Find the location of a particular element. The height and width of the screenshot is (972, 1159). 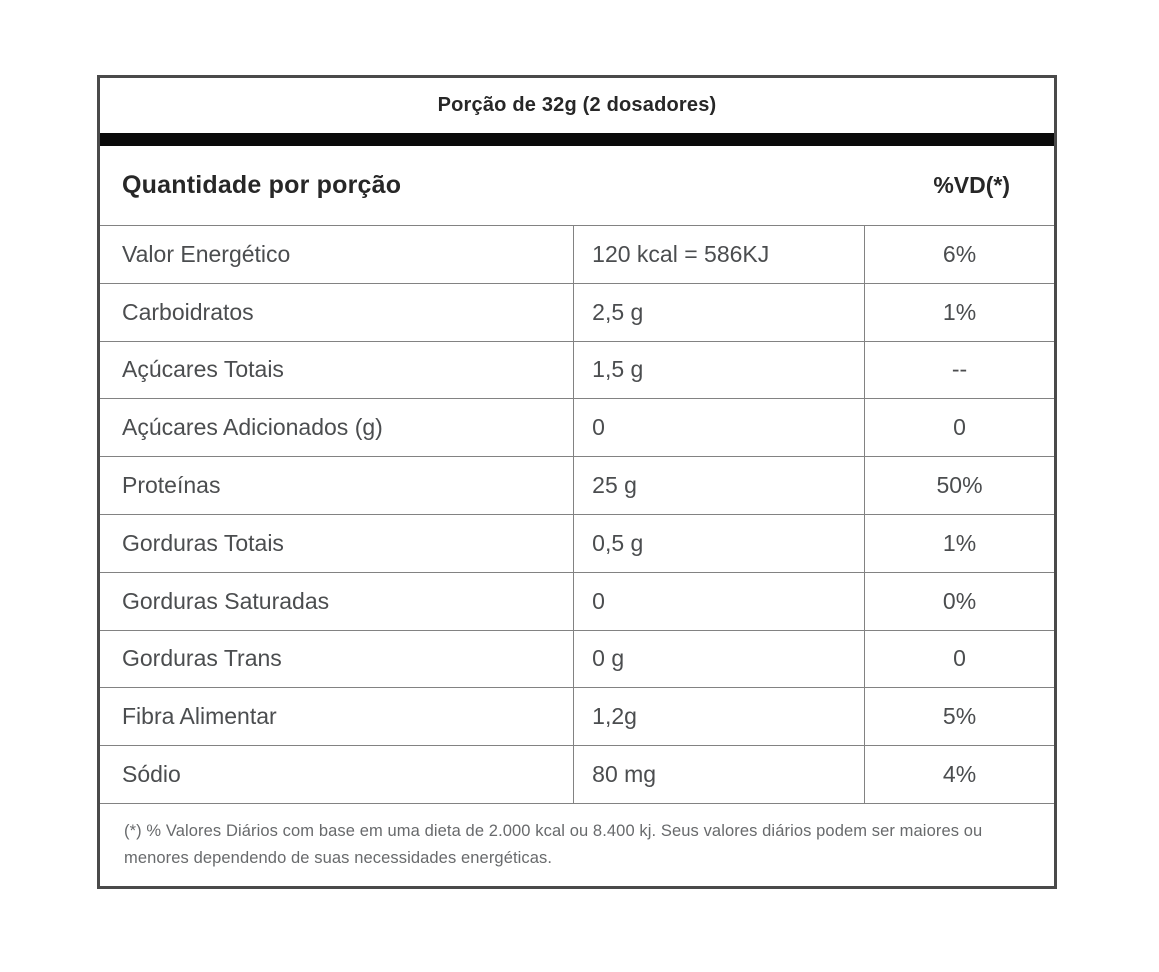

nutrient-label: Gorduras Trans is located at coordinates (202, 658).